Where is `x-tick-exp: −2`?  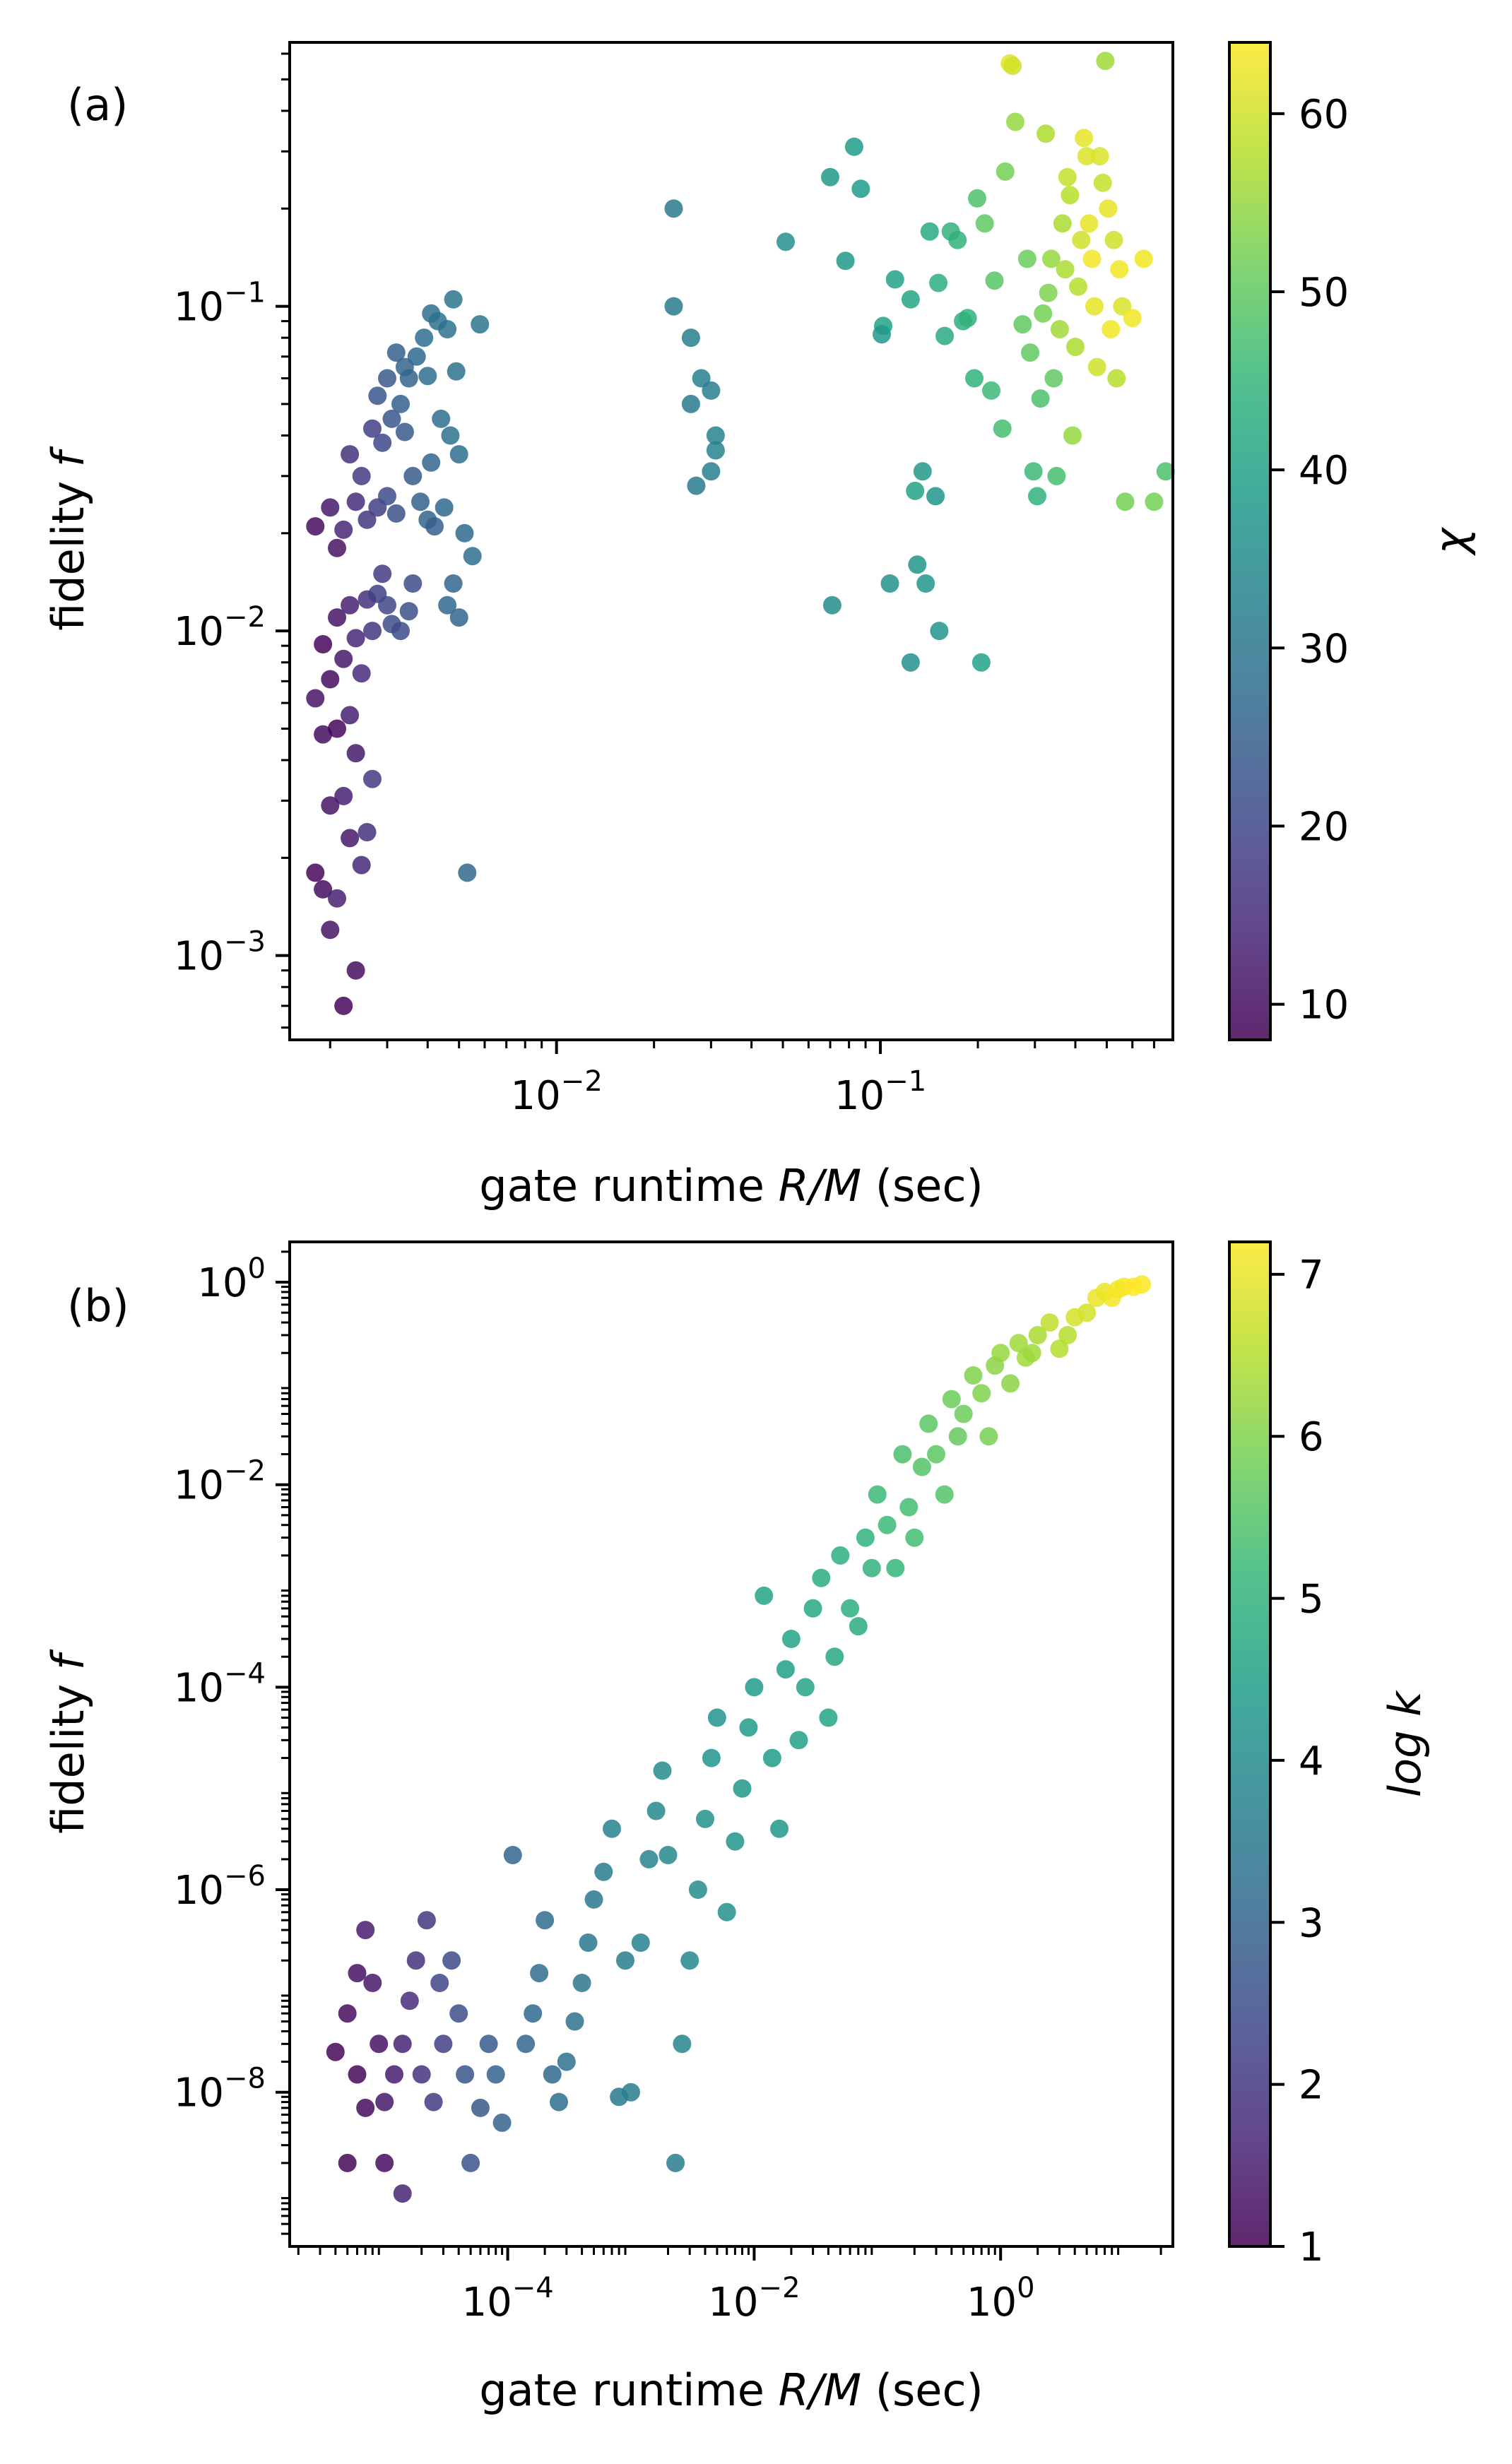 x-tick-exp: −2 is located at coordinates (582, 1081).